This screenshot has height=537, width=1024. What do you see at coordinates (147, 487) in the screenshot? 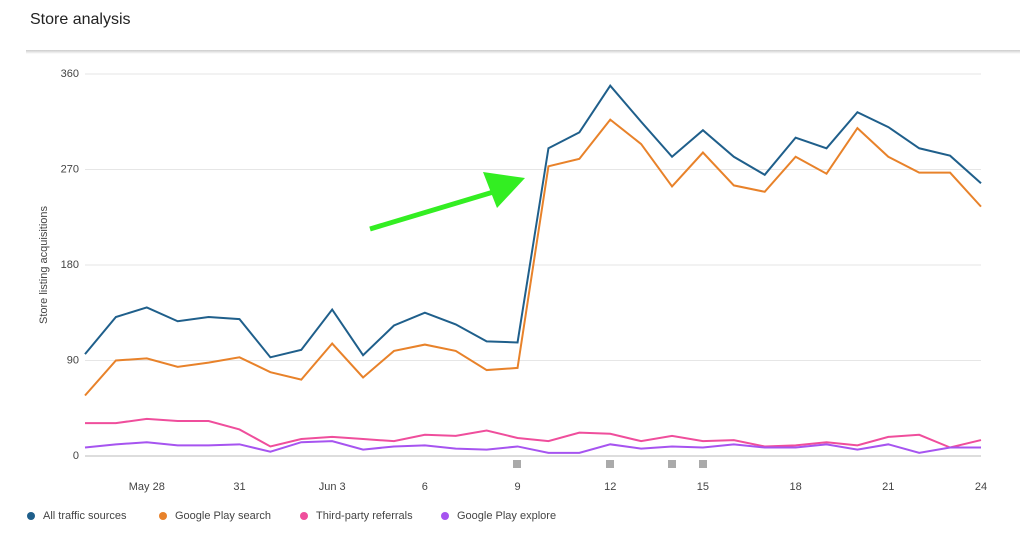
I see `x-tick-label: May 28` at bounding box center [147, 487].